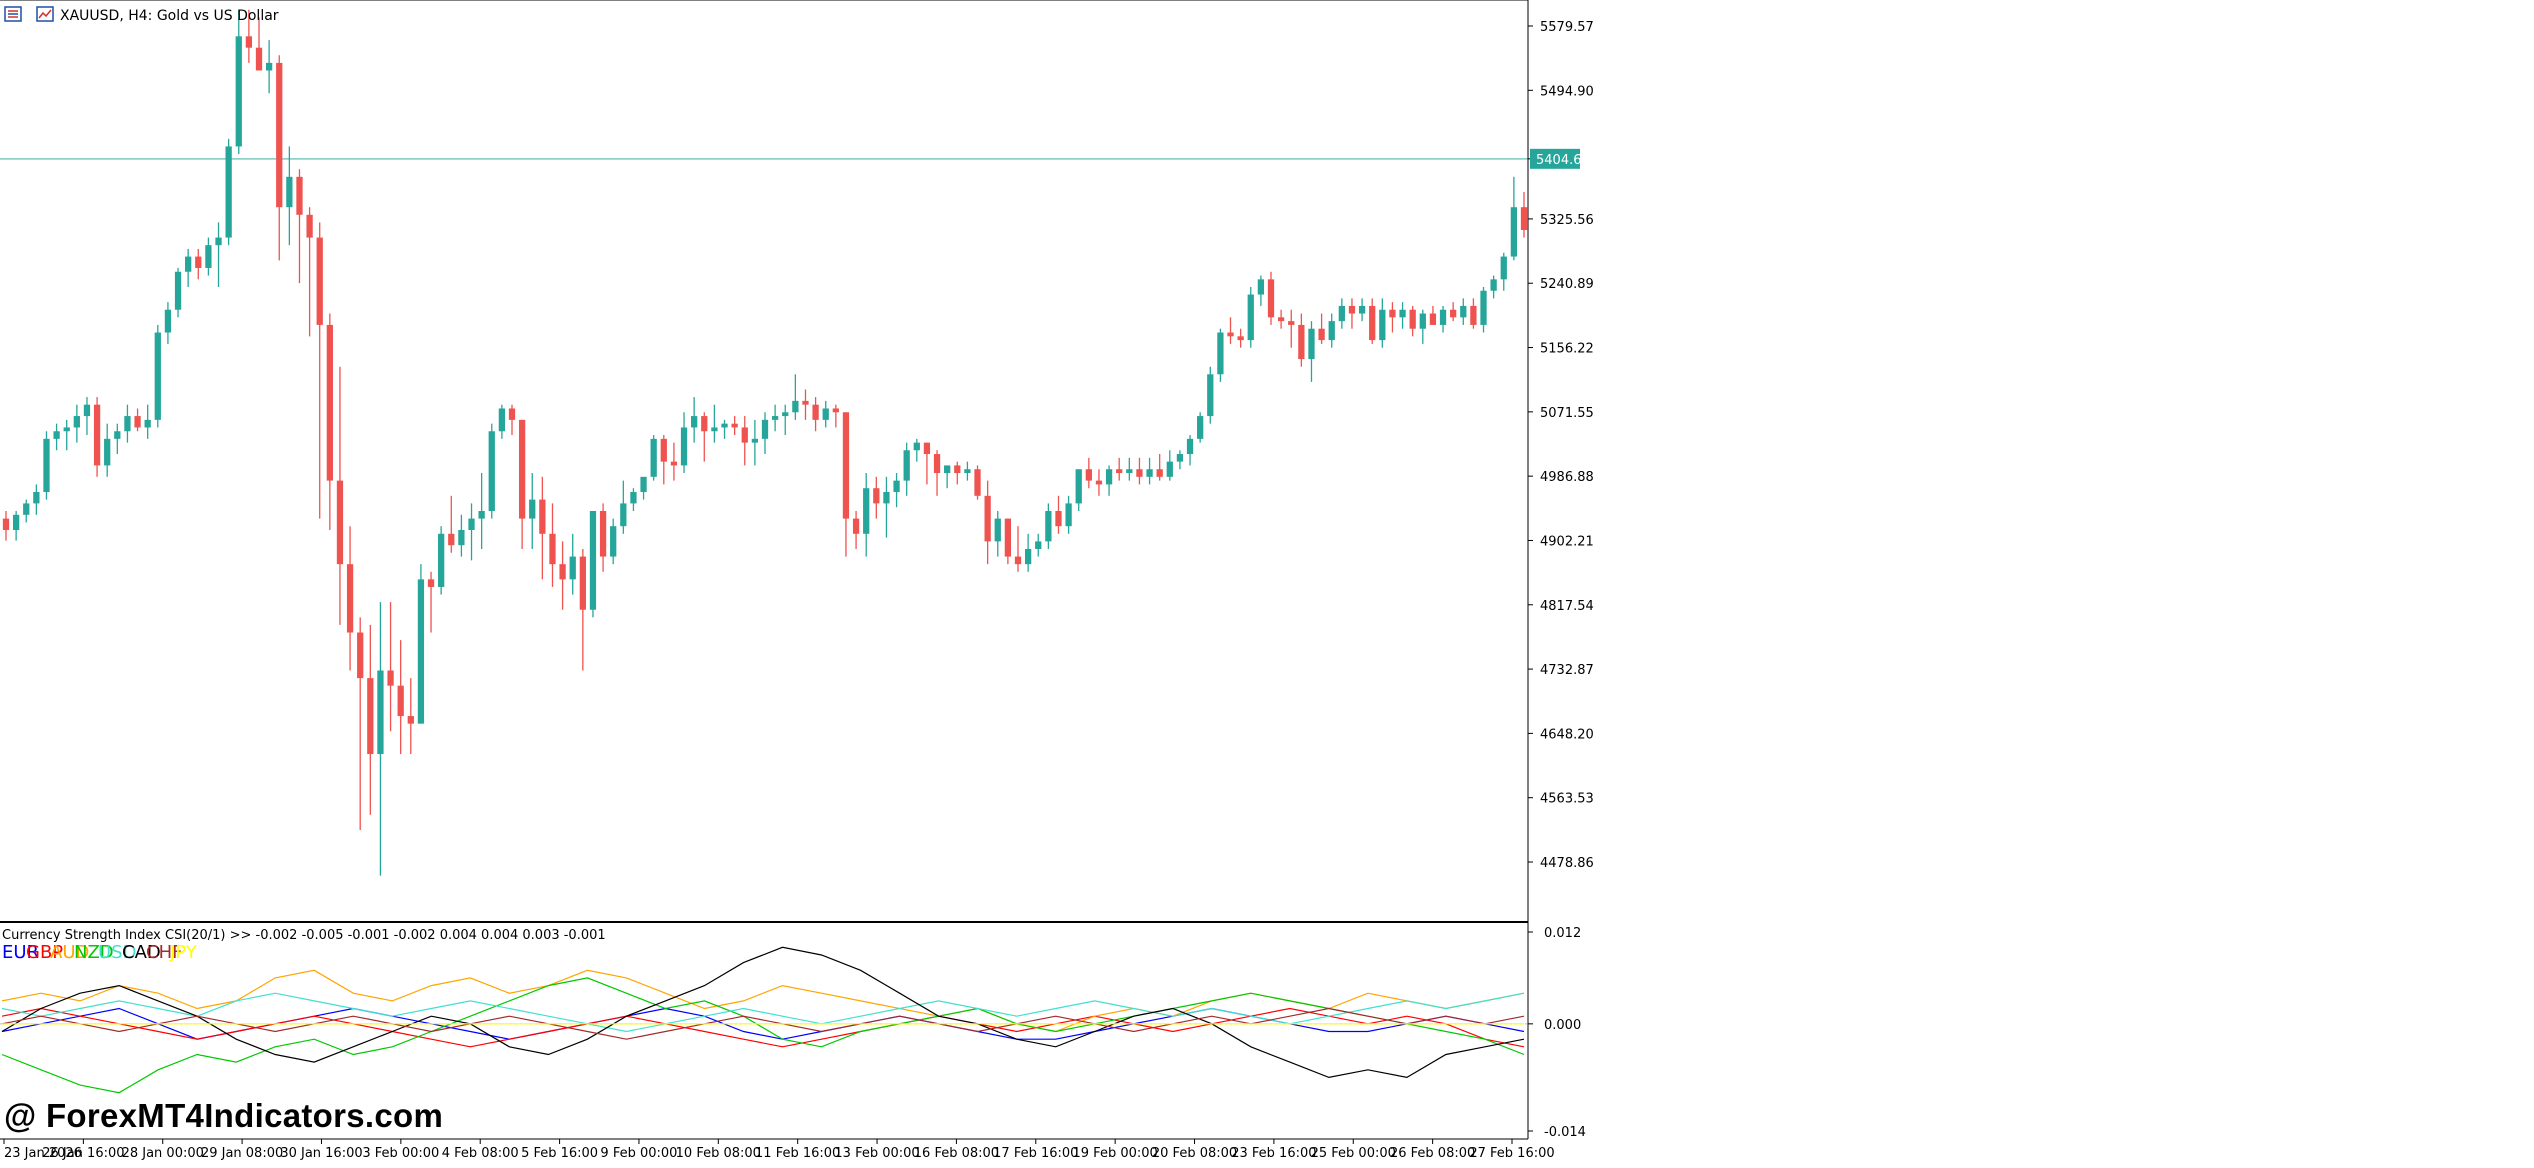 The height and width of the screenshot is (1168, 2534). Describe the element at coordinates (45, 14) in the screenshot. I see `indicator-chart-icon` at that location.